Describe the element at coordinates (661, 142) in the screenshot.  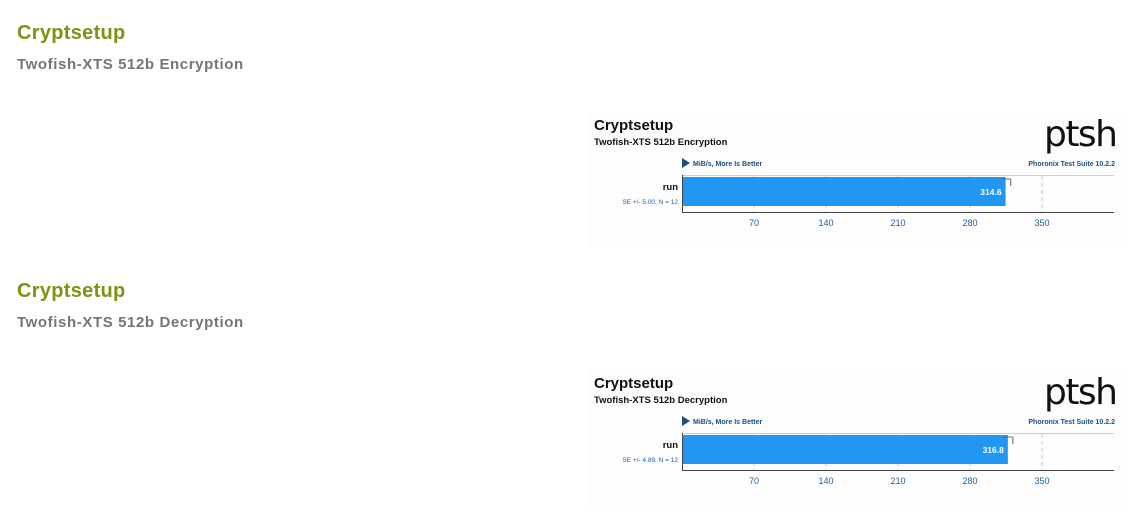
I see `chart-subtitle: Twofish-XTS 512b Encryption` at that location.